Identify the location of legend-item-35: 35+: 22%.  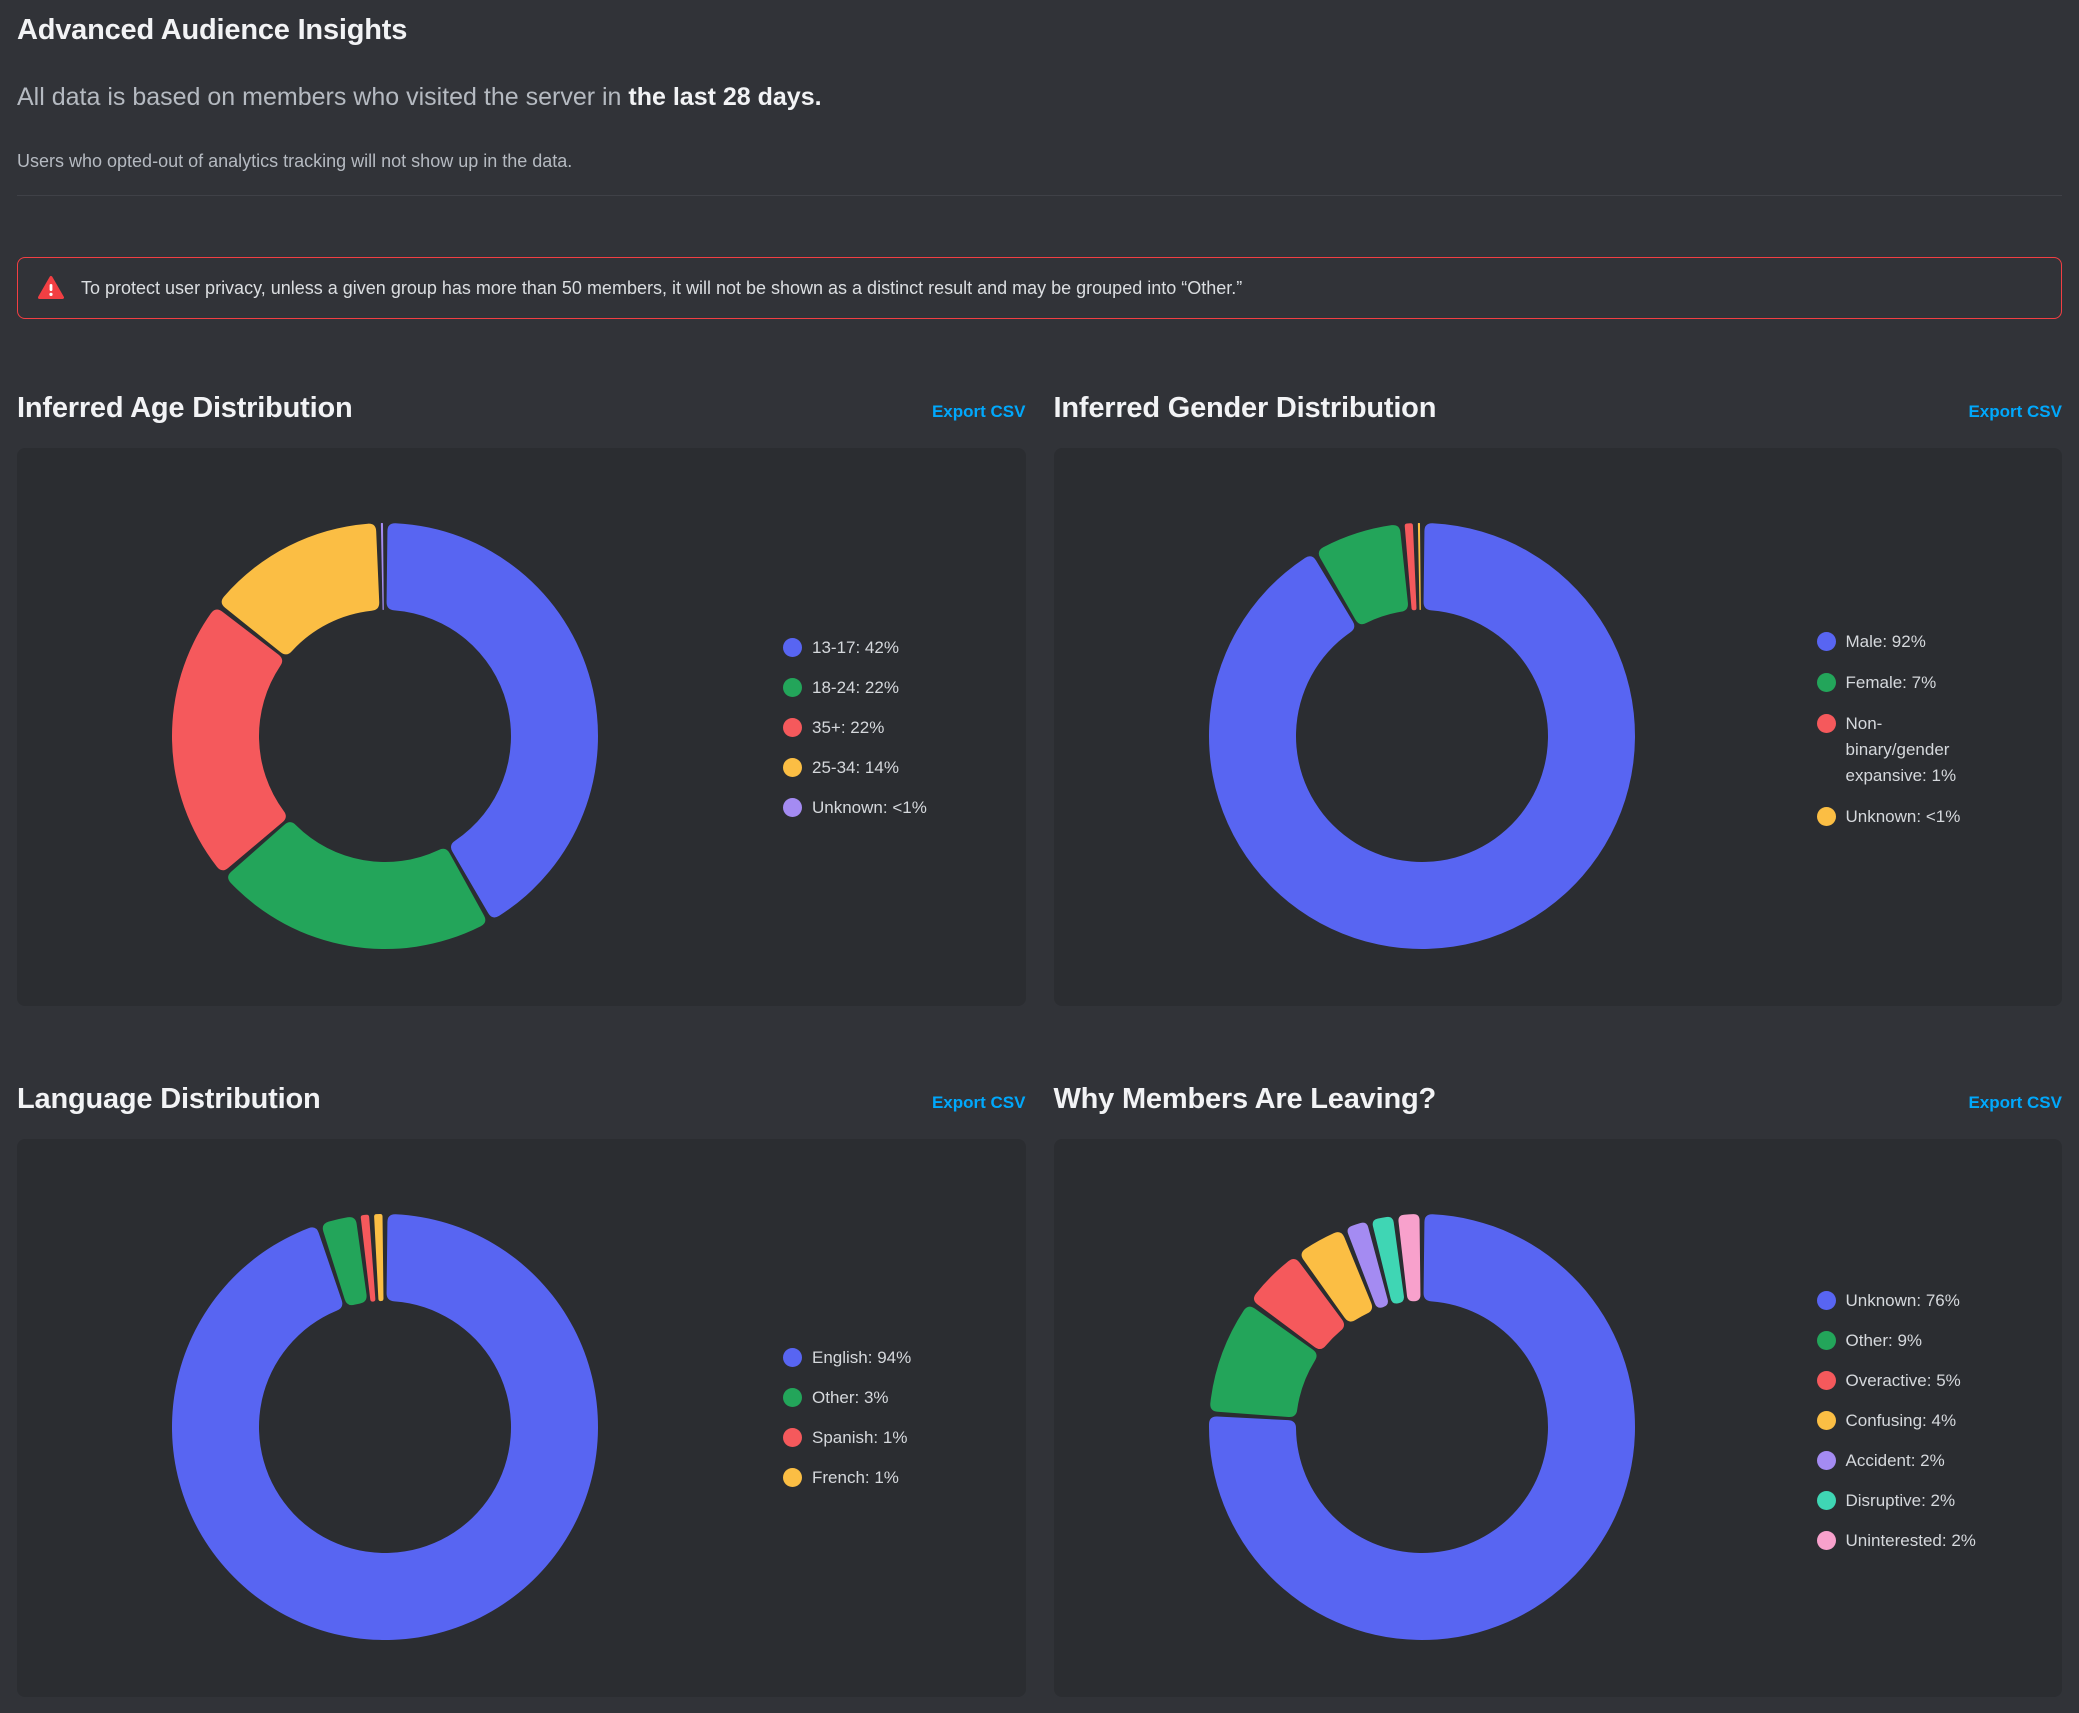
(893, 728).